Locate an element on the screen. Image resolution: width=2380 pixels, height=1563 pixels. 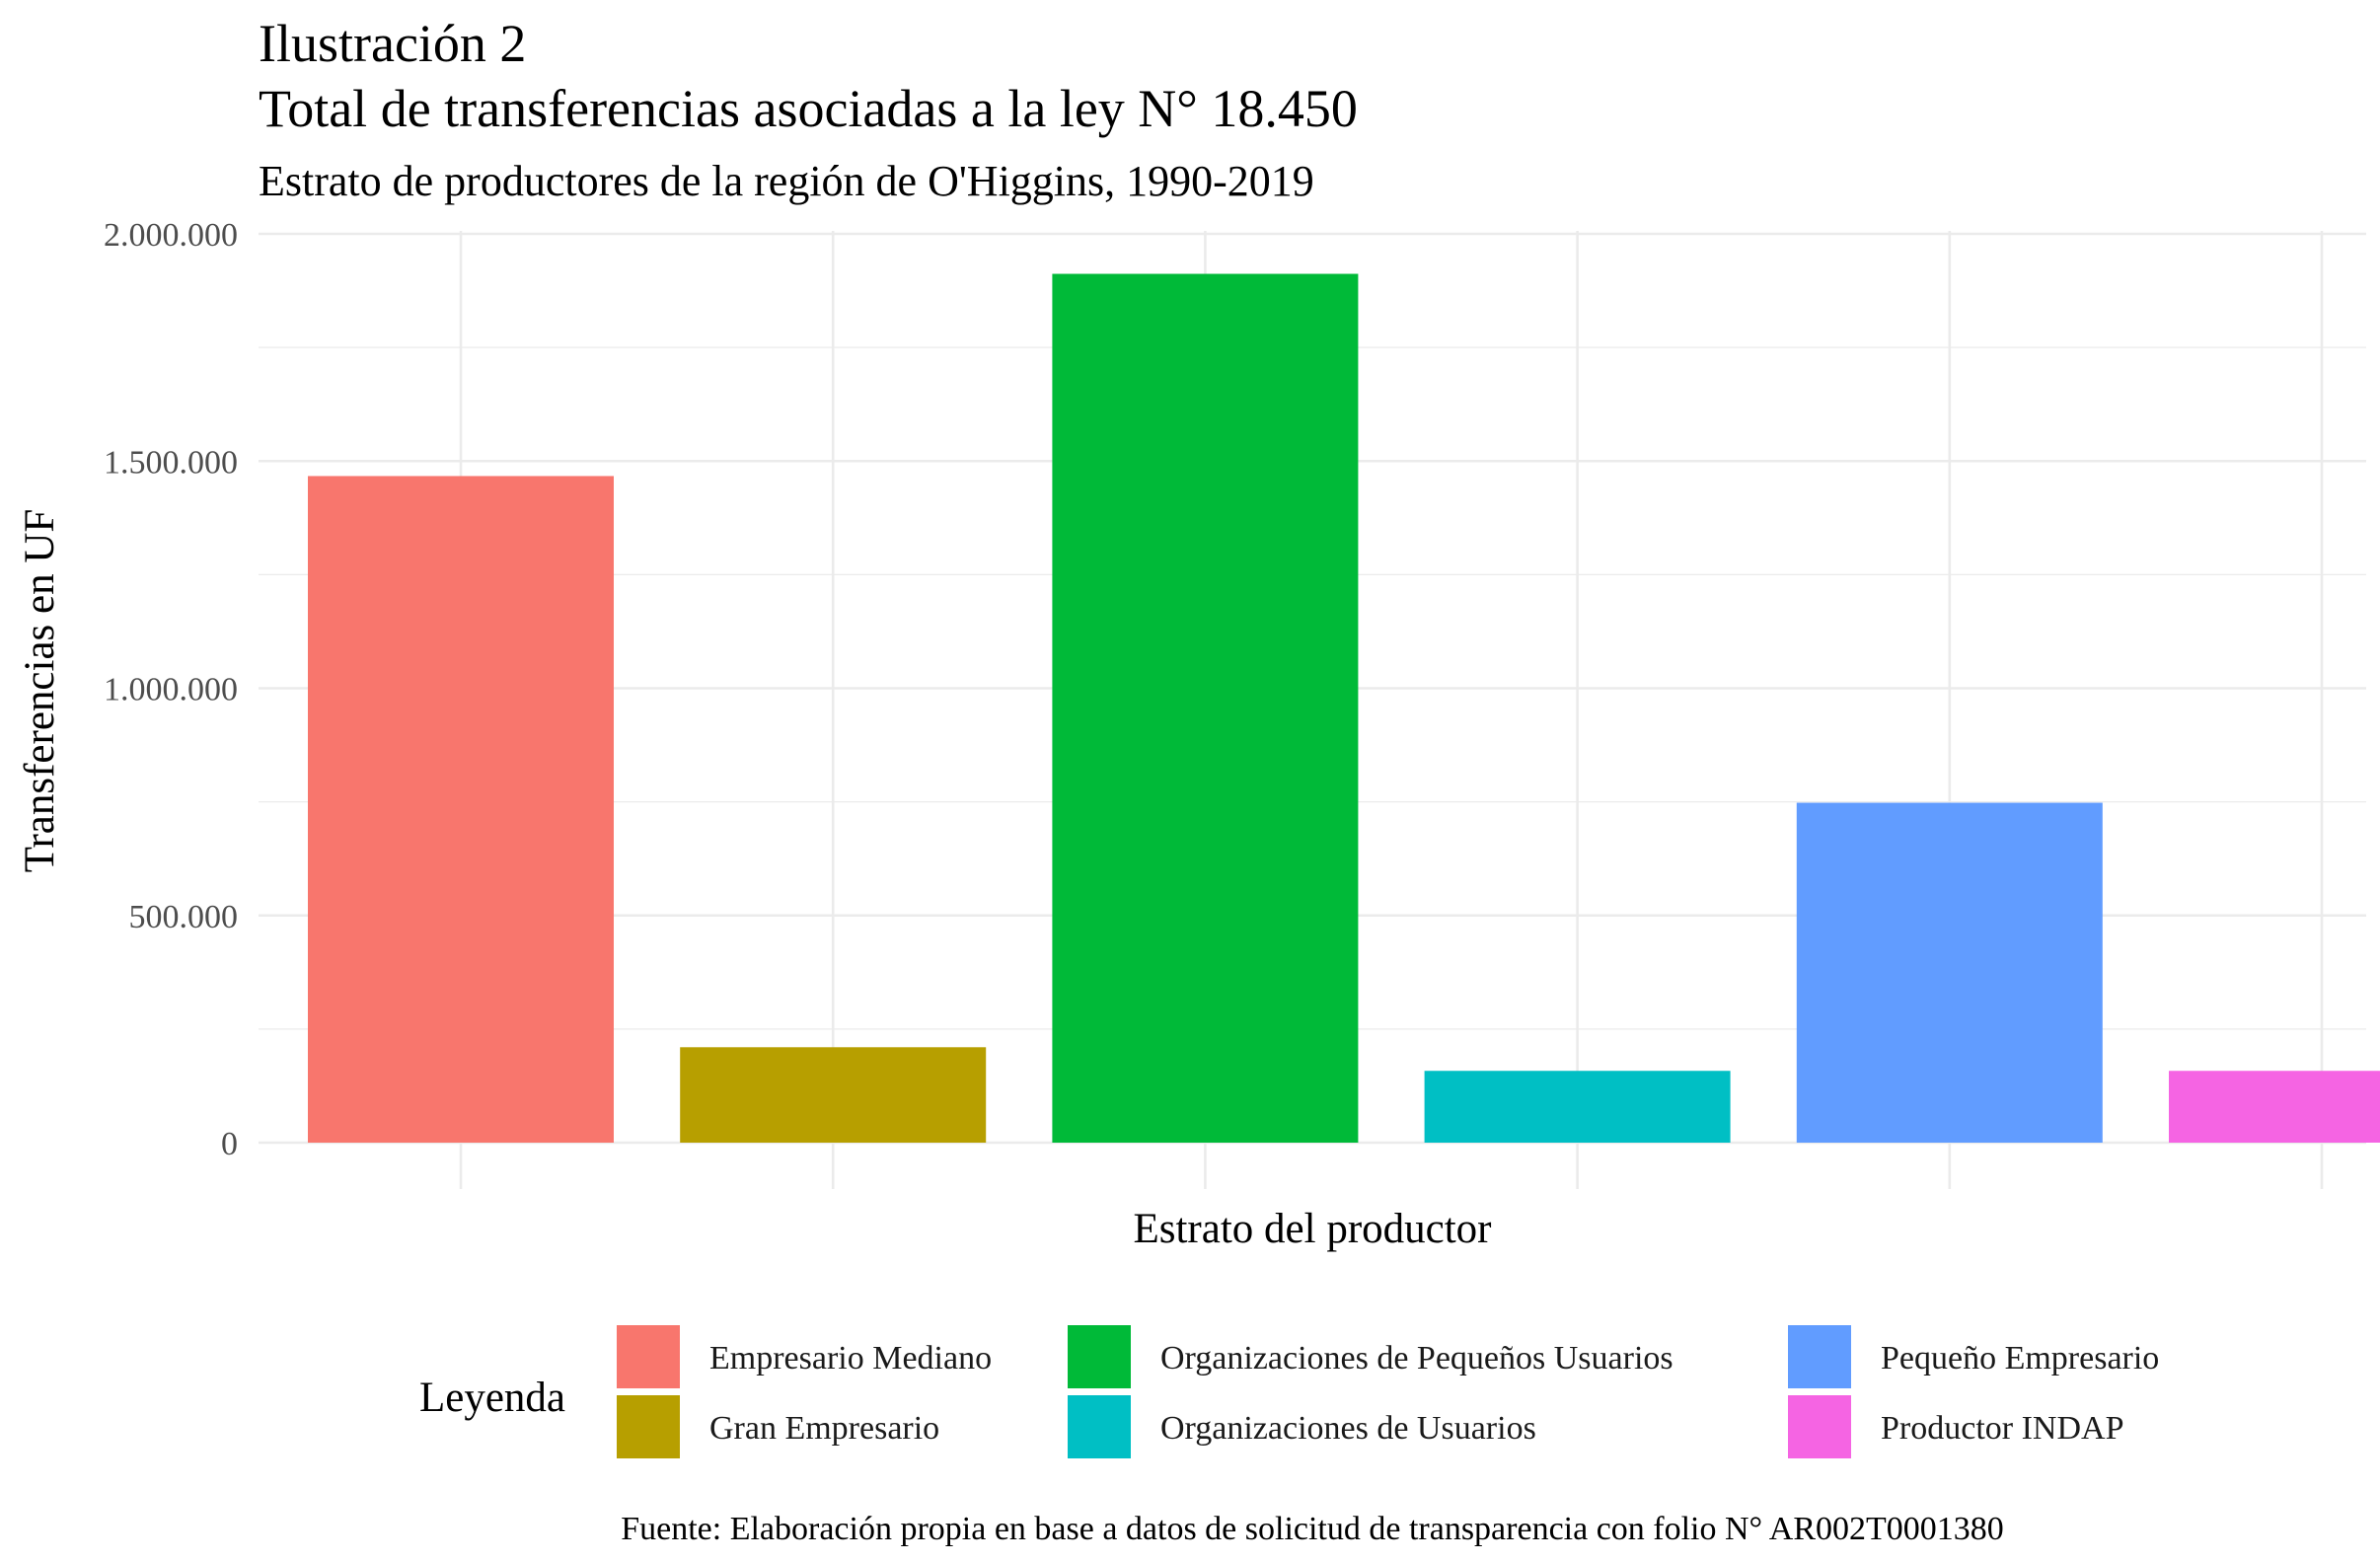
chart-title: Ilustración 2 is located at coordinates (392, 43).